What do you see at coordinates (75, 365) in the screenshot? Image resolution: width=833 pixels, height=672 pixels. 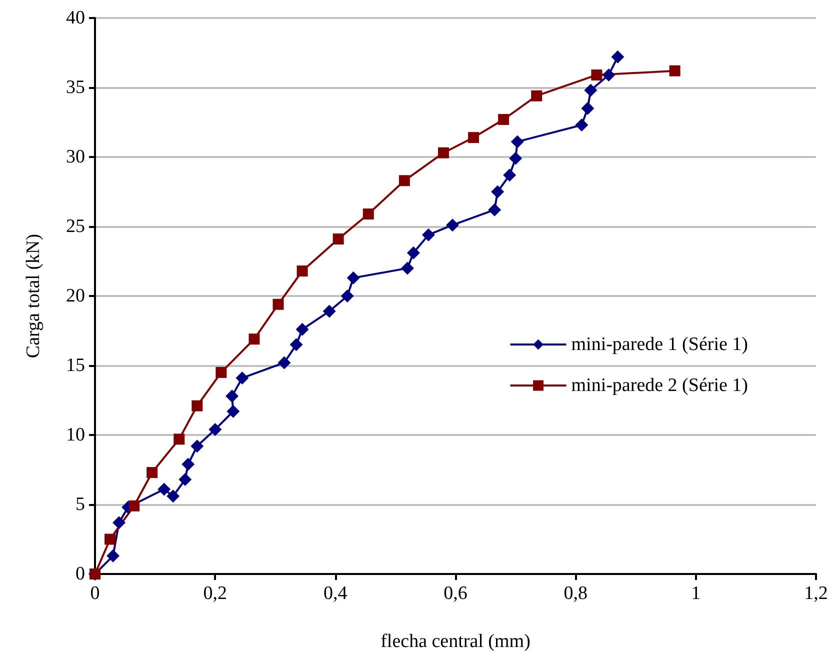 I see `y-tick-label: 15` at bounding box center [75, 365].